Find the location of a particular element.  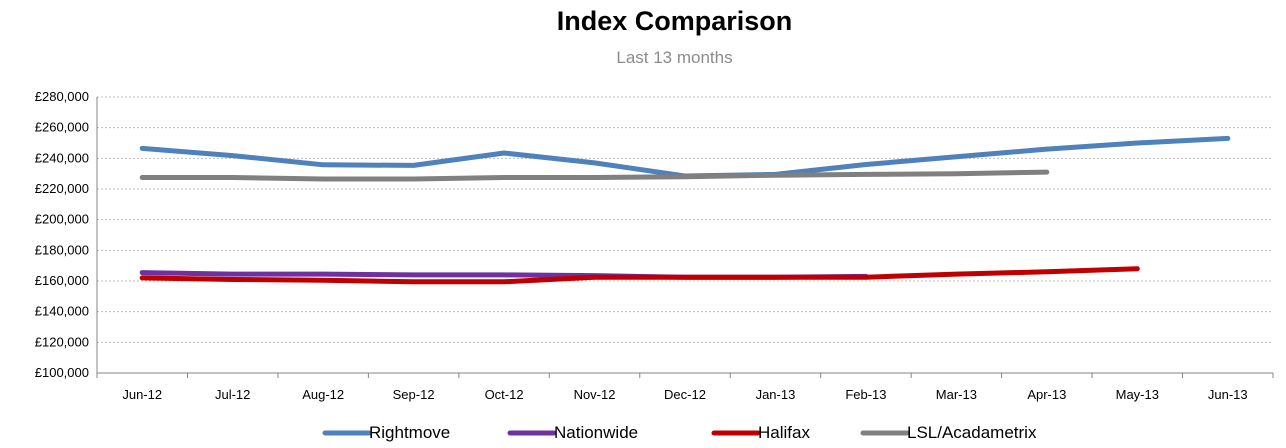

legend-label: LSL/Acadametrix is located at coordinates (972, 432).